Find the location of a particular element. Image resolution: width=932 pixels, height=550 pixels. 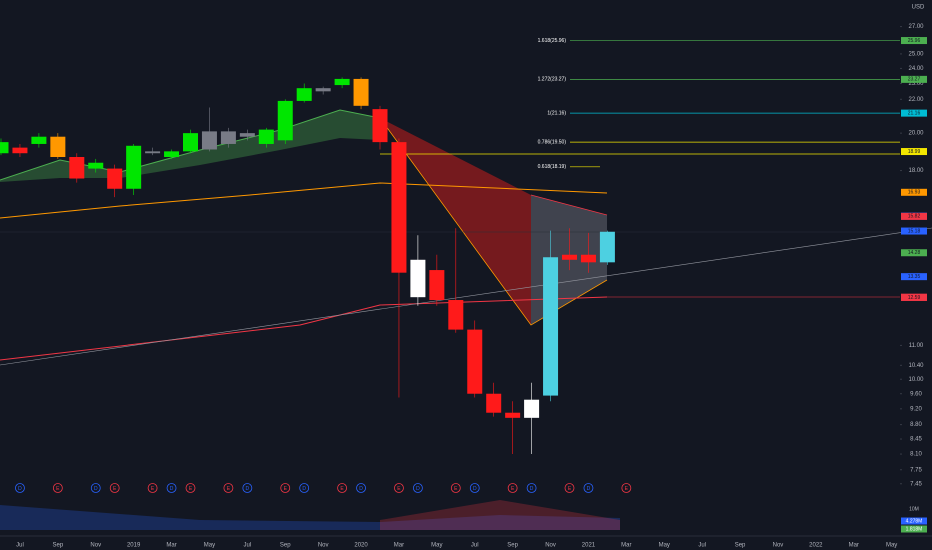

ma-cloud is located at coordinates (190, 146).